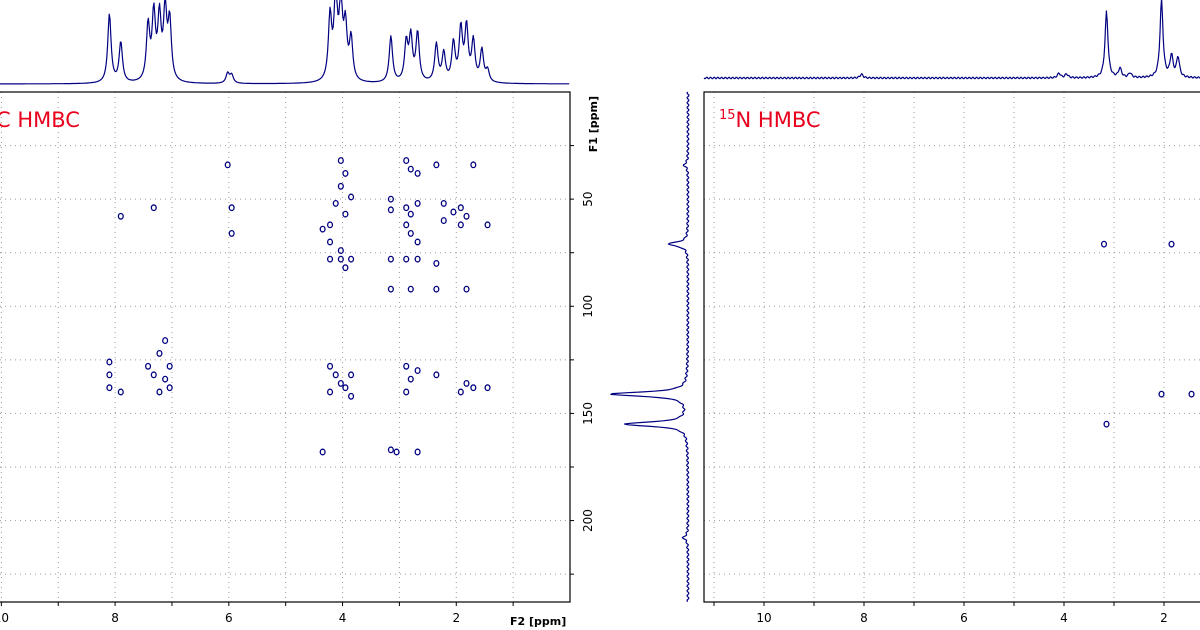  I want to click on y-tick-label: 200, so click(588, 520).